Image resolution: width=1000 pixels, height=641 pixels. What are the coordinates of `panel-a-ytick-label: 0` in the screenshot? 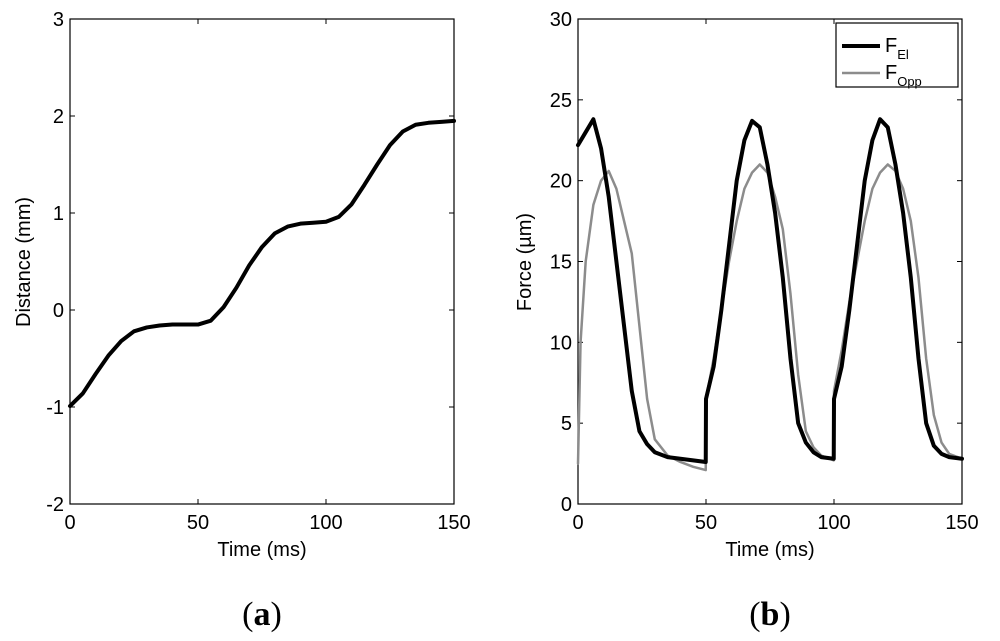 It's located at (58, 311).